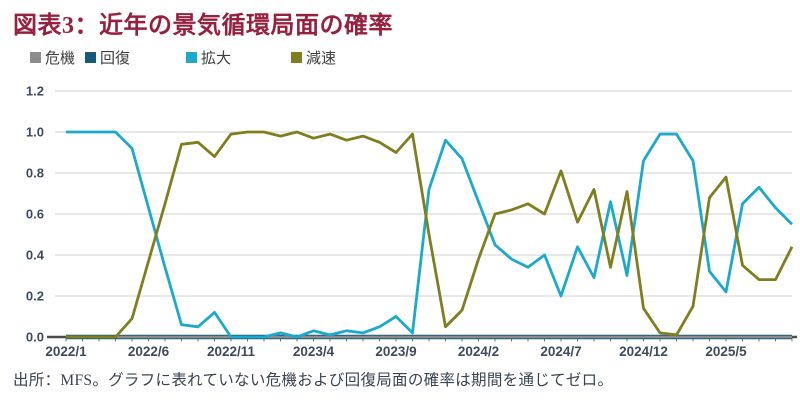  I want to click on x-tick-label: 2023/9, so click(395, 351).